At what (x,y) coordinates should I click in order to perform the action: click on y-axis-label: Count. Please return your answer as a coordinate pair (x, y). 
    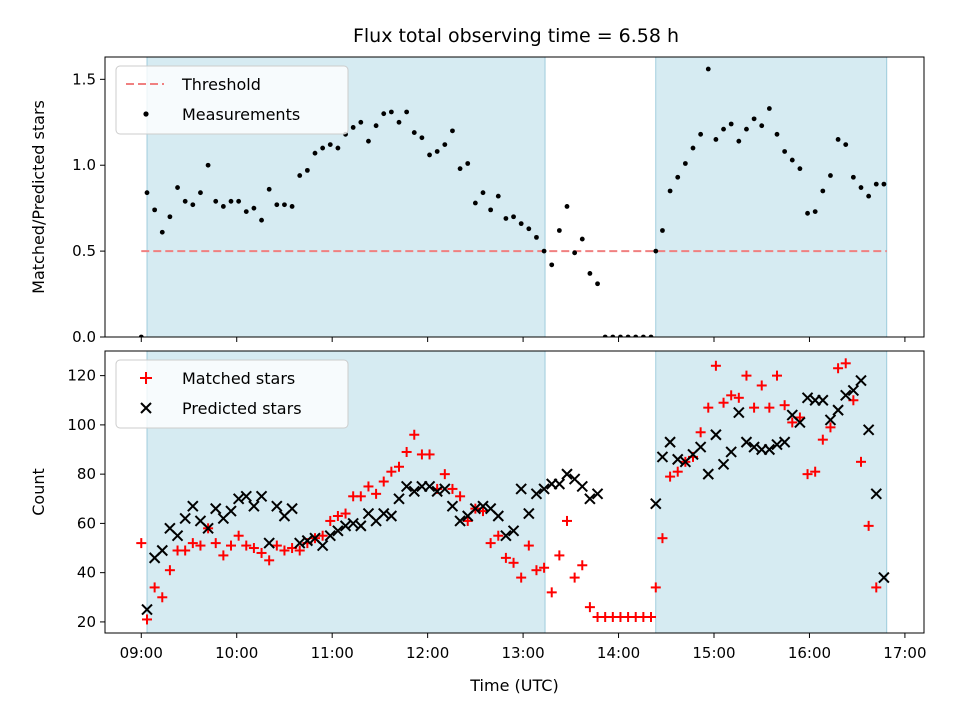
    Looking at the image, I should click on (38, 492).